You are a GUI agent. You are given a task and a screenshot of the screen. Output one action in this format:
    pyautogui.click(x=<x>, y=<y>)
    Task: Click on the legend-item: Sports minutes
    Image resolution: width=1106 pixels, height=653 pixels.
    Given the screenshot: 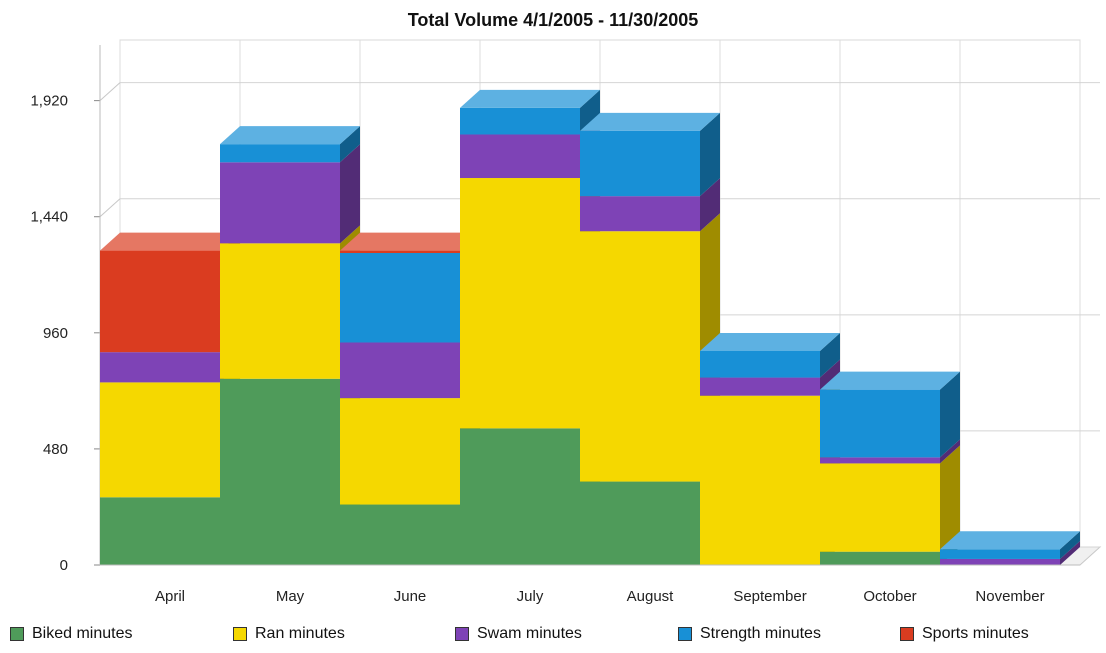 What is the action you would take?
    pyautogui.click(x=964, y=634)
    